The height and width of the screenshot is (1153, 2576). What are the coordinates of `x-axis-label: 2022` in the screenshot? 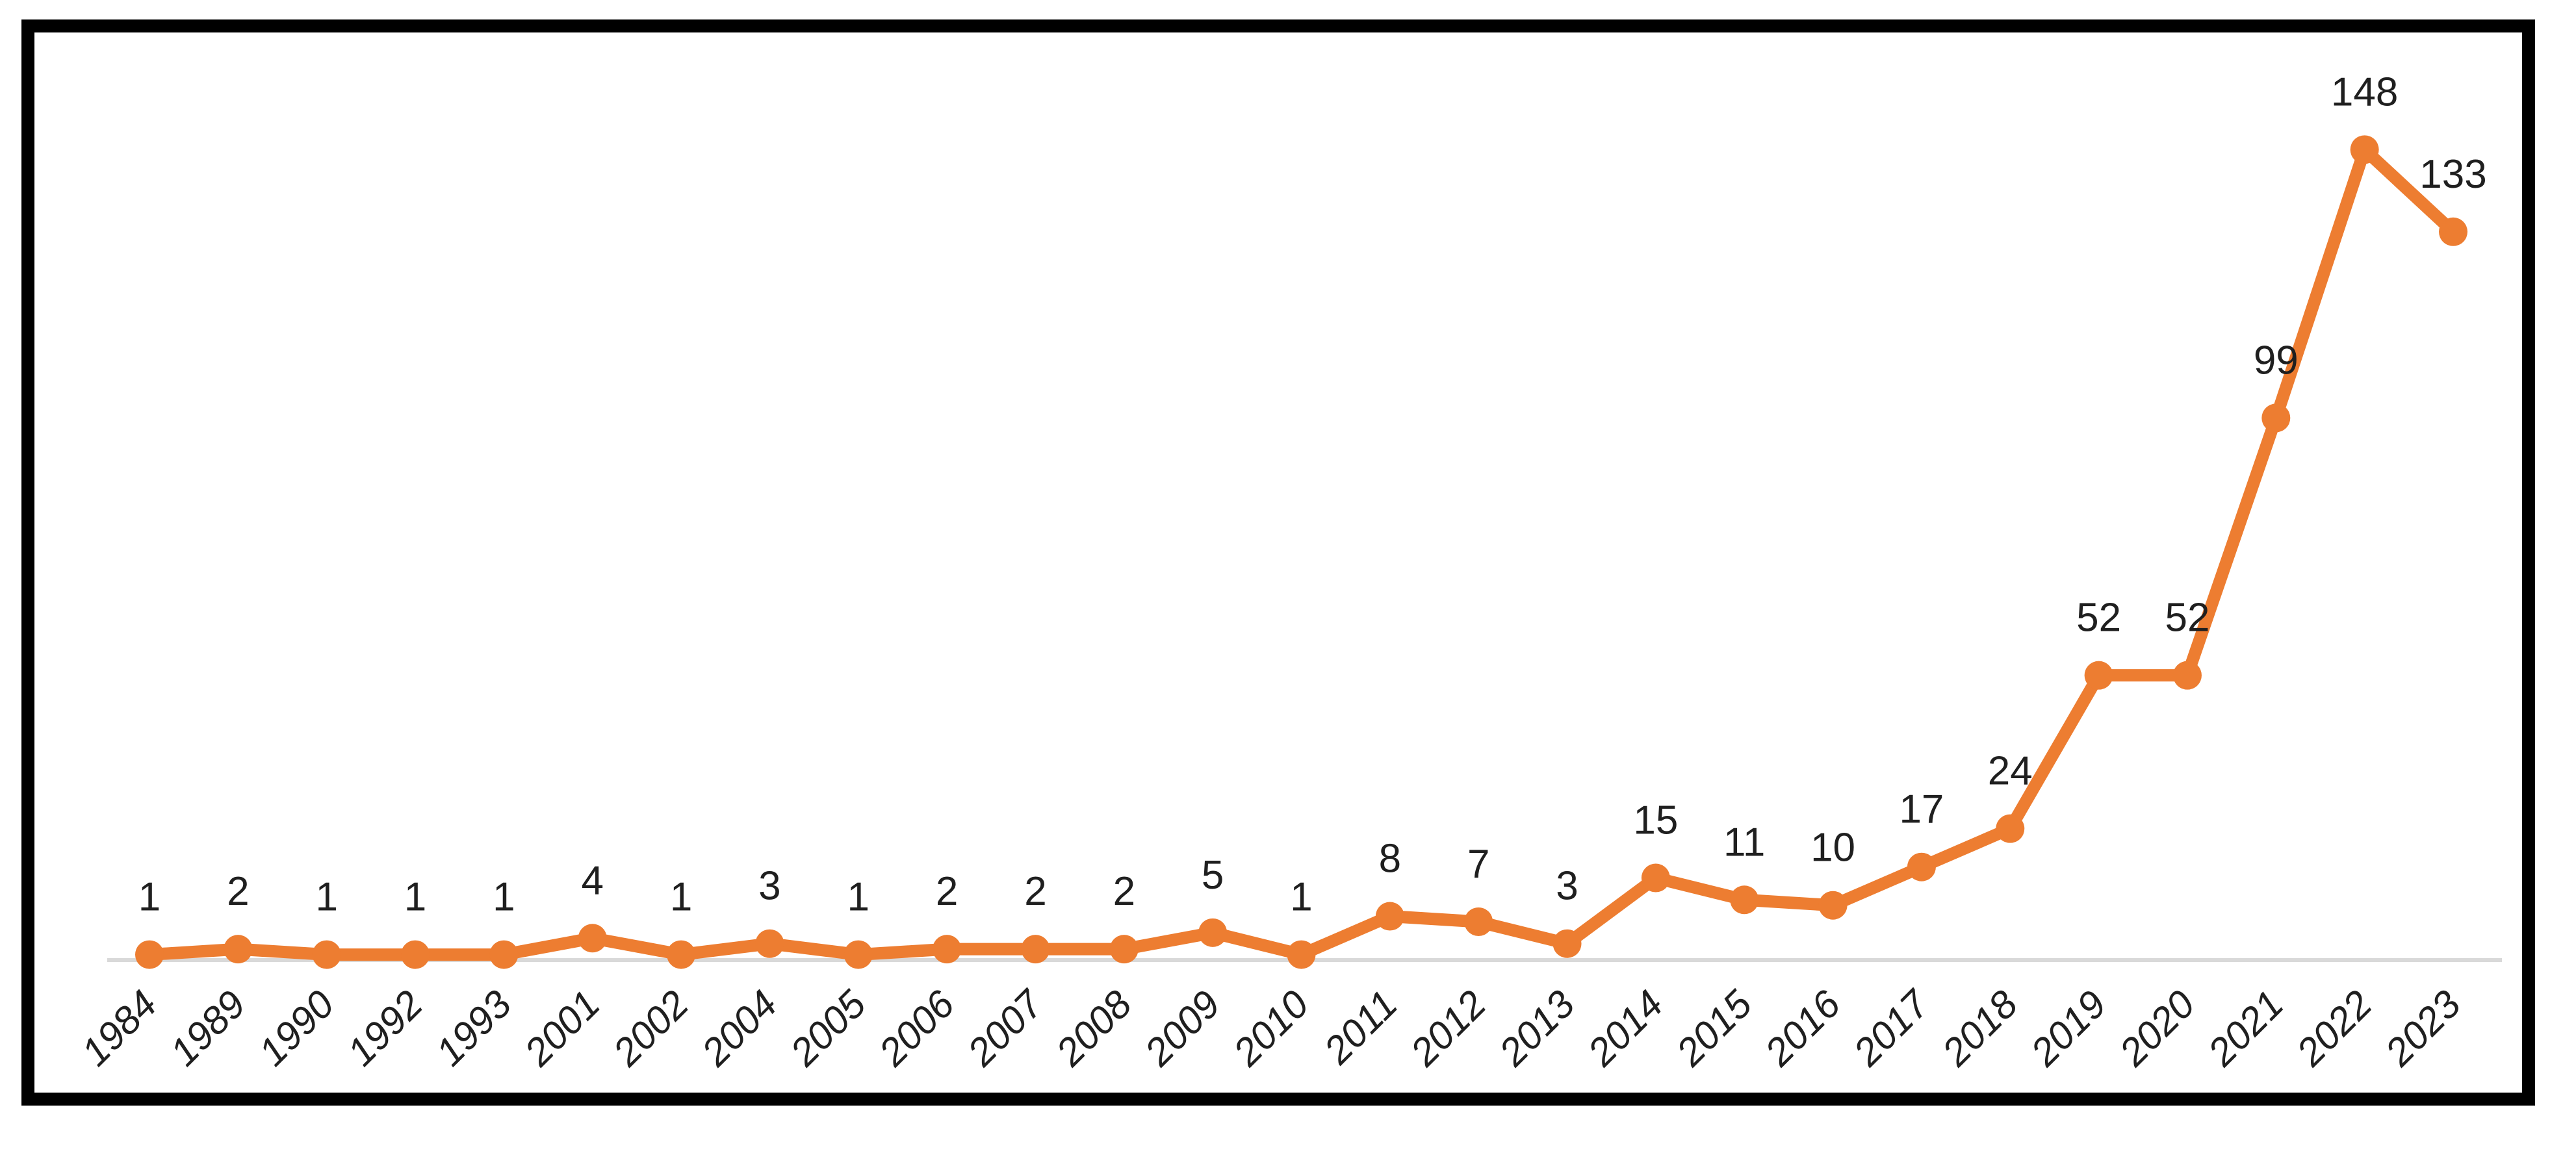 It's located at (2333, 1028).